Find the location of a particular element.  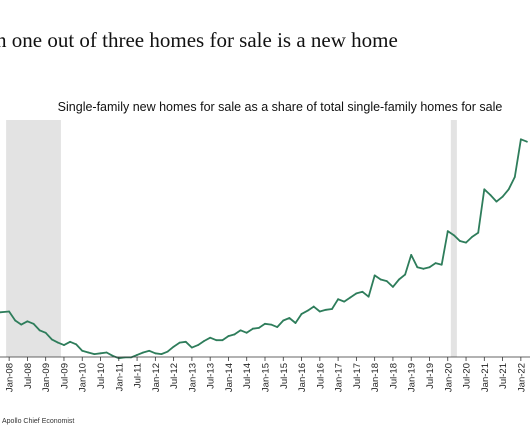

x-tick-label: Jul-13 is located at coordinates (211, 376).